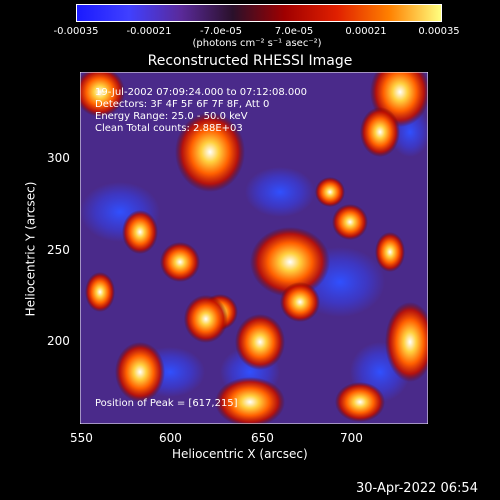 Image resolution: width=500 pixels, height=500 pixels. Describe the element at coordinates (257, 43) in the screenshot. I see `colorbar-unit: (photons cm⁻² s⁻¹ asec⁻²)` at that location.